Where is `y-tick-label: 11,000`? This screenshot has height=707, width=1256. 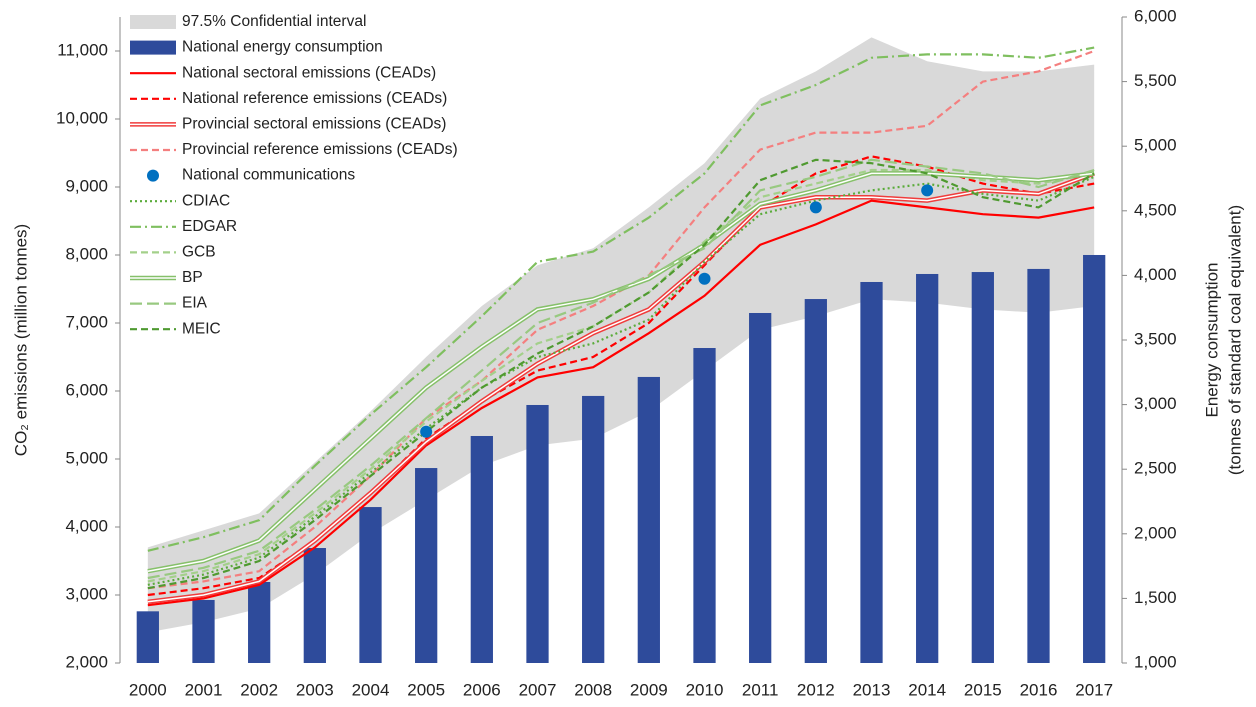 y-tick-label: 11,000 is located at coordinates (82, 49).